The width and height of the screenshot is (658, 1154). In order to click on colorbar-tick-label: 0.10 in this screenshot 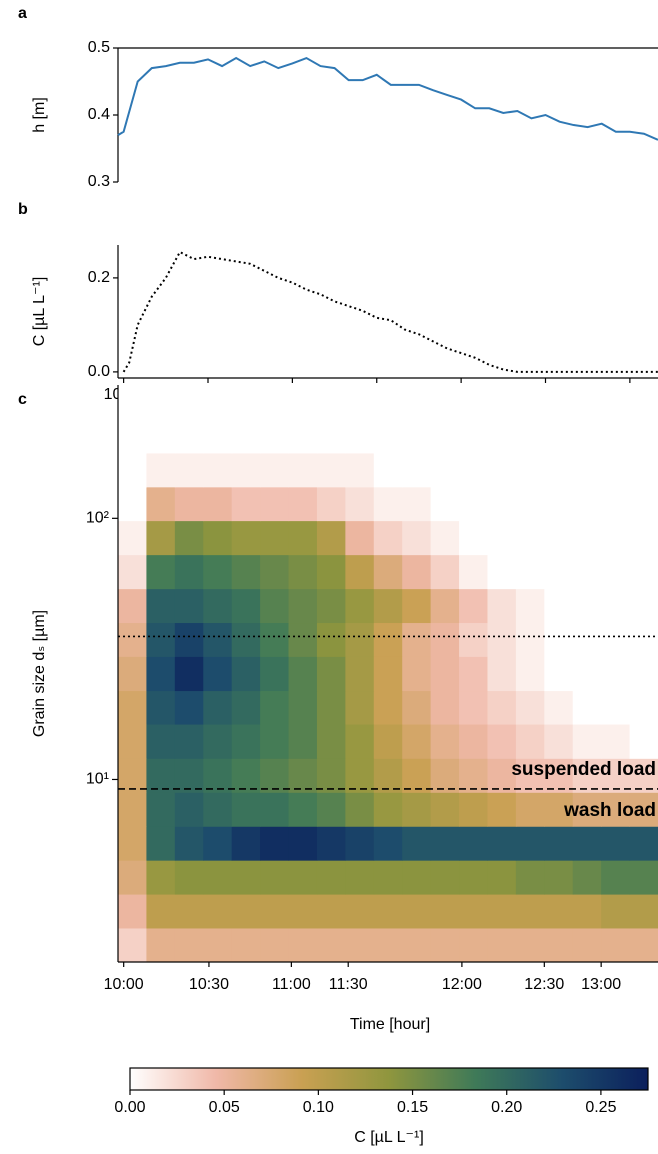, I will do `click(318, 1107)`.